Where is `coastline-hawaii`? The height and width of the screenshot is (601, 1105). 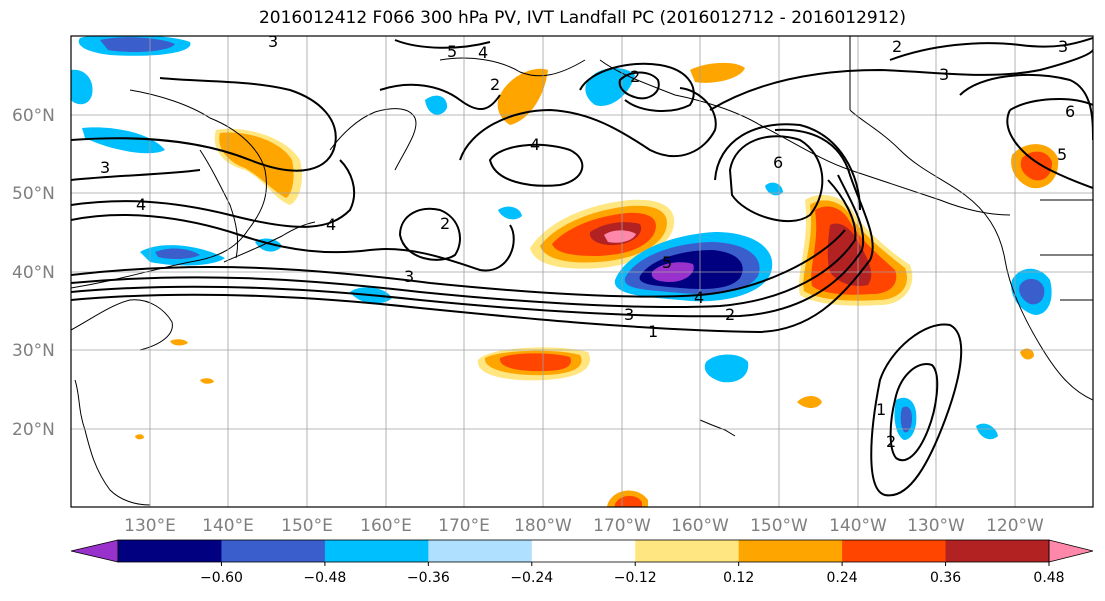
coastline-hawaii is located at coordinates (717, 428).